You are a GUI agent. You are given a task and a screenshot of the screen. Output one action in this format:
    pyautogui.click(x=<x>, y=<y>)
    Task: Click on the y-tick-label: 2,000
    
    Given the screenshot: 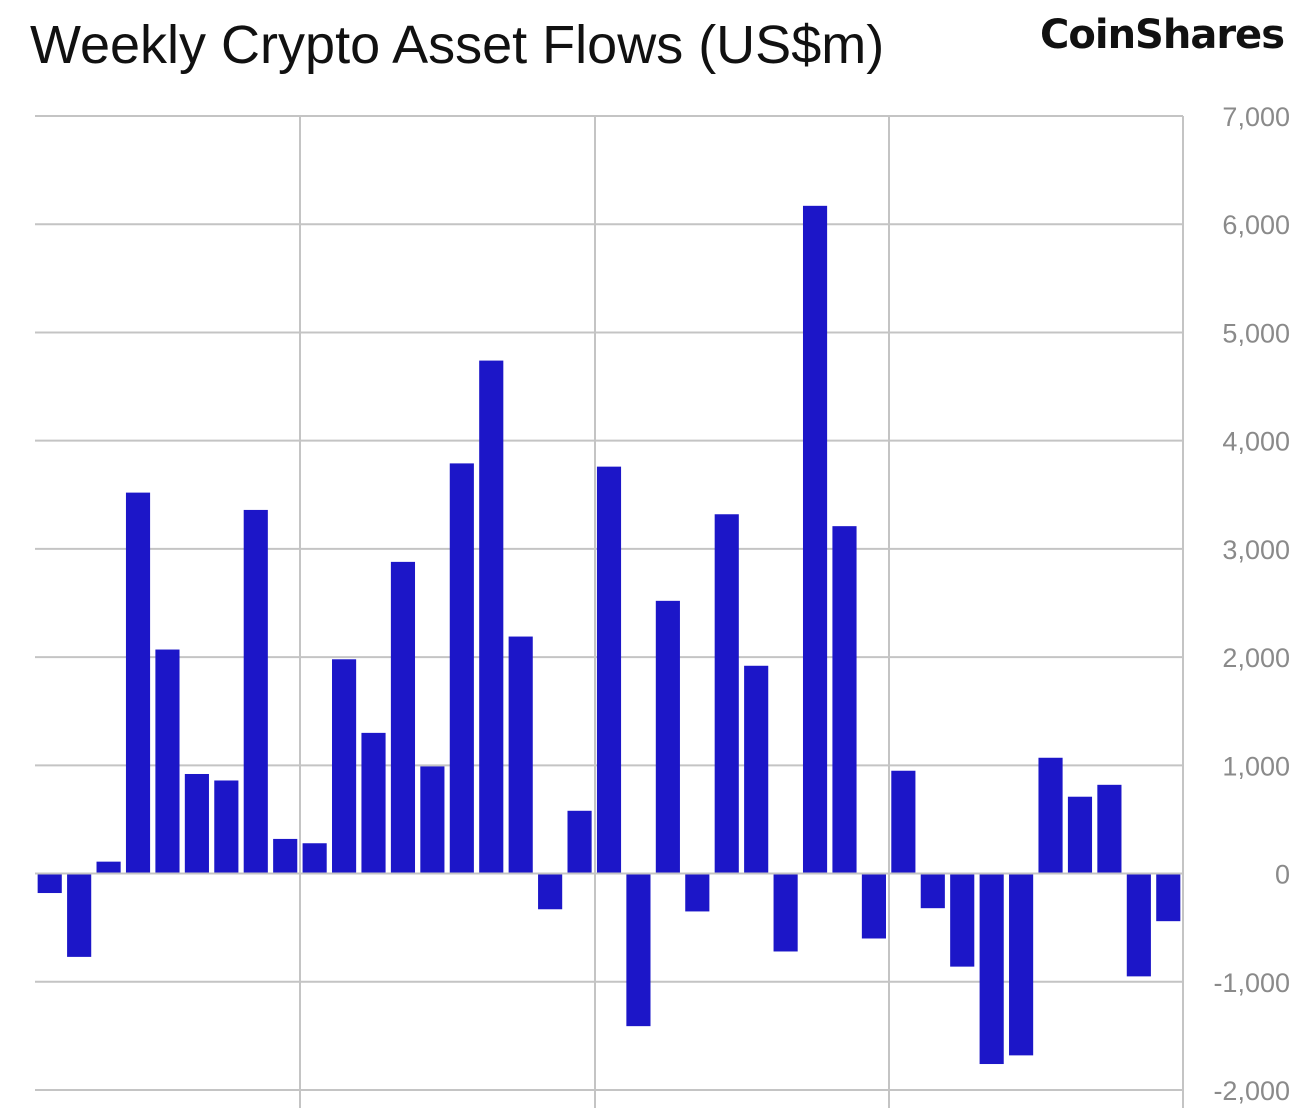 What is the action you would take?
    pyautogui.click(x=1256, y=658)
    